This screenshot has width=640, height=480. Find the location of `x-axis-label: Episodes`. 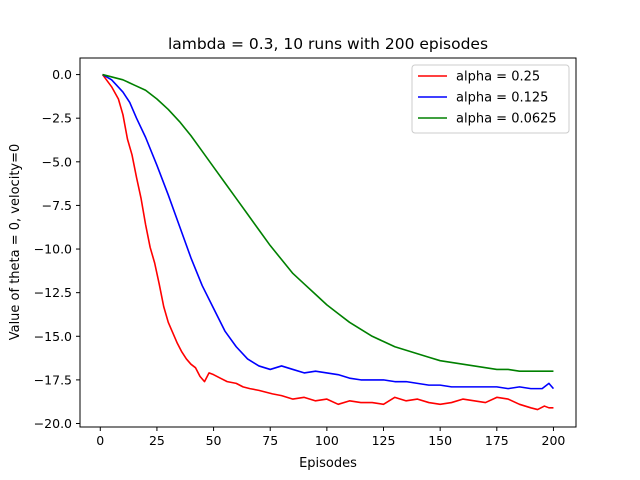

x-axis-label: Episodes is located at coordinates (328, 463).